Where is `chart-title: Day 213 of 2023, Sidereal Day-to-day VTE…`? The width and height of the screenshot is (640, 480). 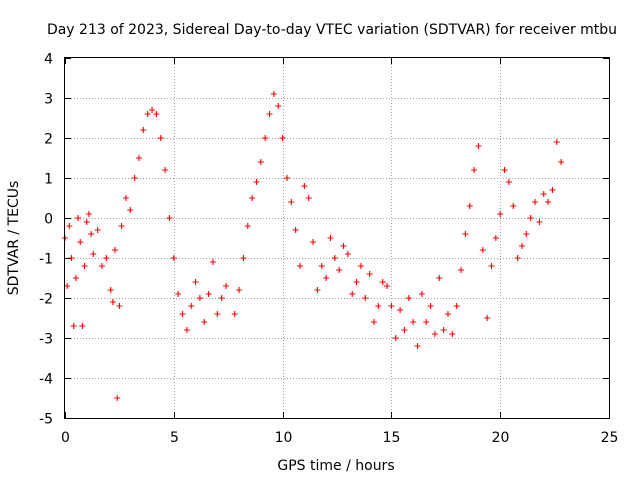
chart-title: Day 213 of 2023, Sidereal Day-to-day VTE… is located at coordinates (332, 30).